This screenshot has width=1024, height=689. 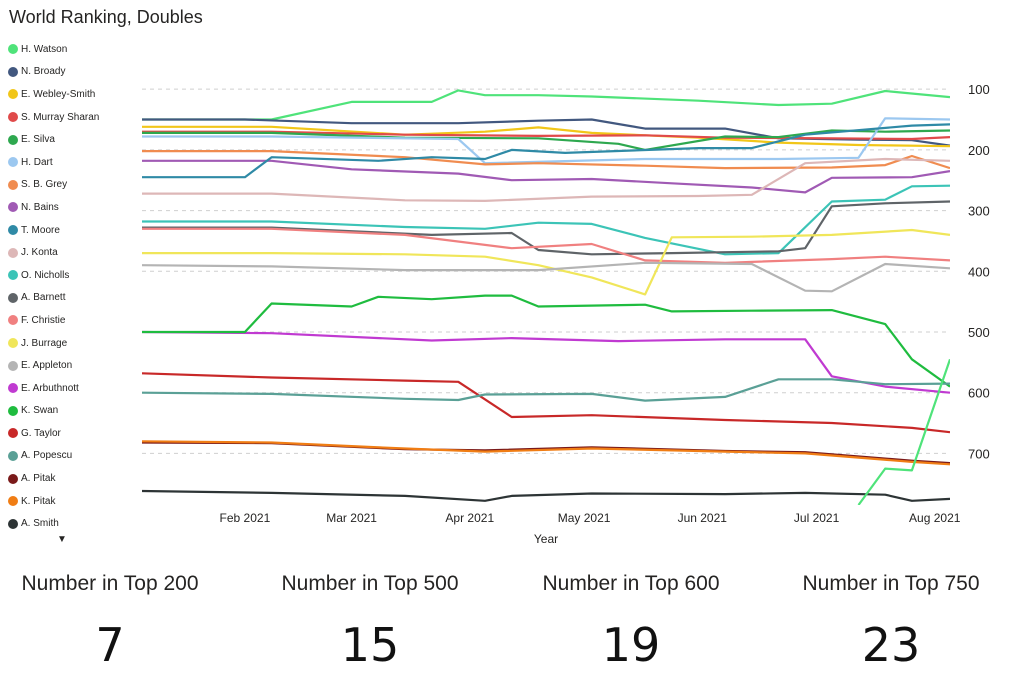 What do you see at coordinates (43, 298) in the screenshot?
I see `legend-label: A. Barnett` at bounding box center [43, 298].